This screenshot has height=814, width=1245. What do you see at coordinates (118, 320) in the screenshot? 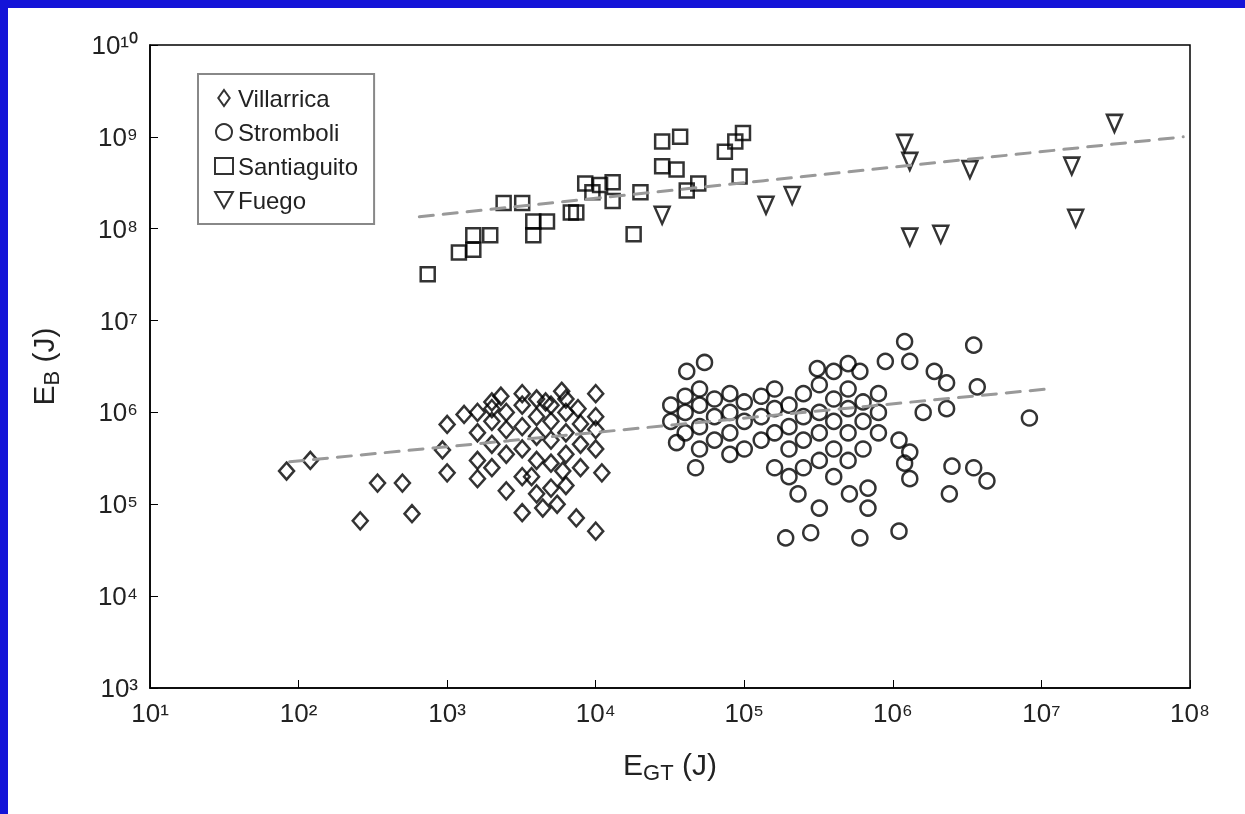
I see `y-tick-label: 10⁷` at bounding box center [118, 320].